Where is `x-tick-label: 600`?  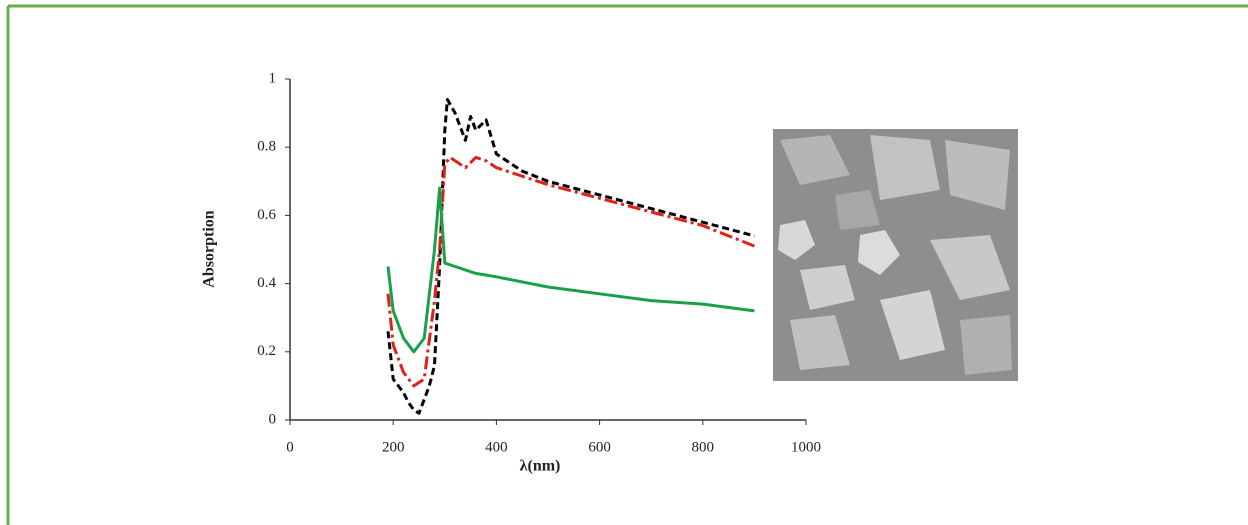
x-tick-label: 600 is located at coordinates (599, 447).